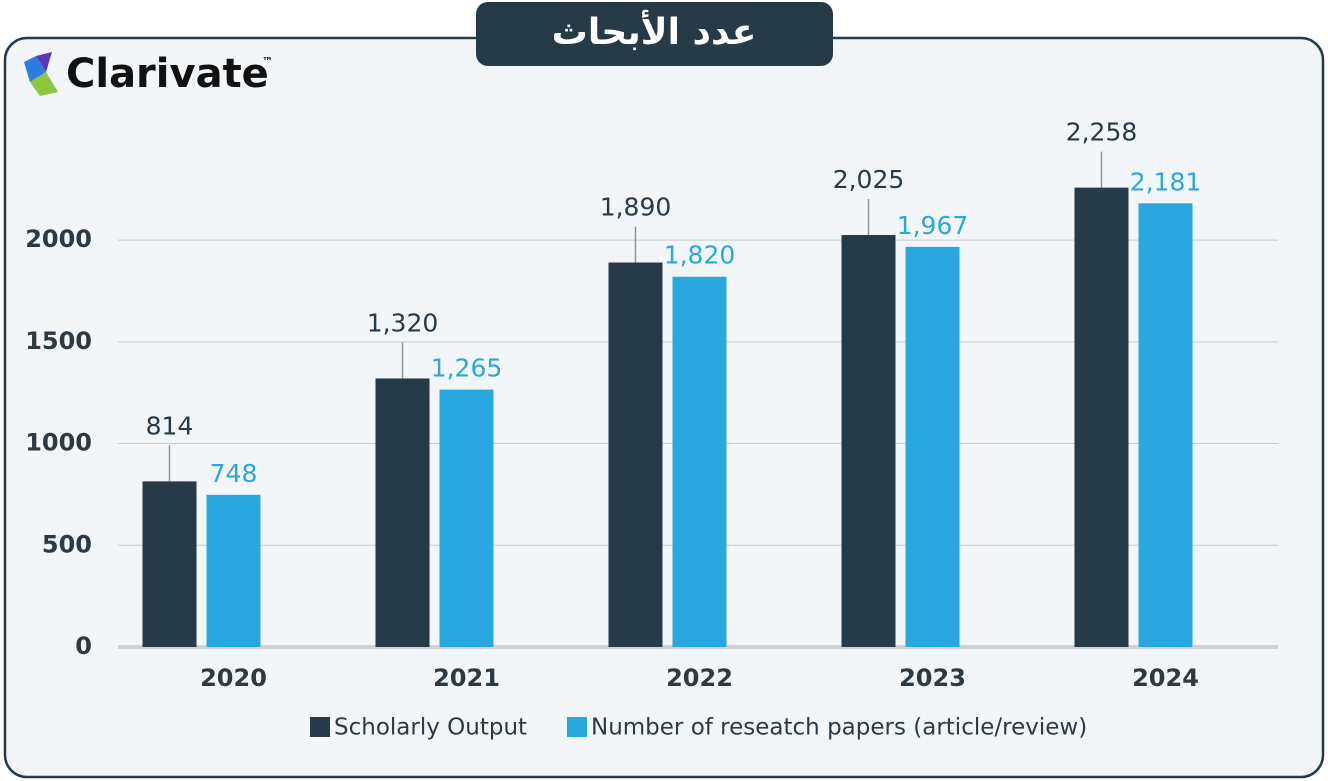 Image resolution: width=1328 pixels, height=781 pixels. Describe the element at coordinates (234, 473) in the screenshot. I see `data-label: 748` at that location.